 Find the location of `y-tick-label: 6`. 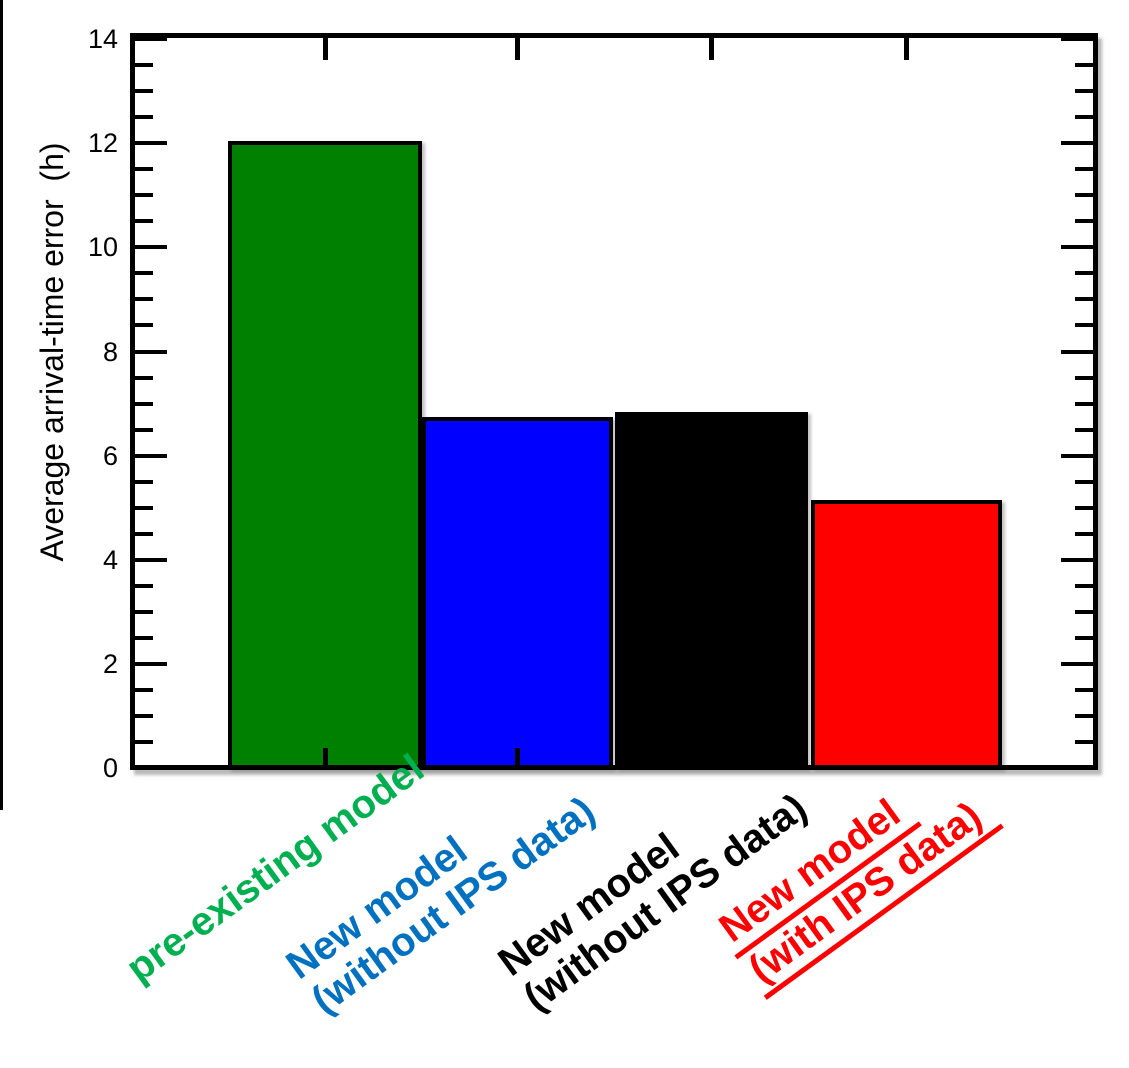

y-tick-label: 6 is located at coordinates (110, 456).